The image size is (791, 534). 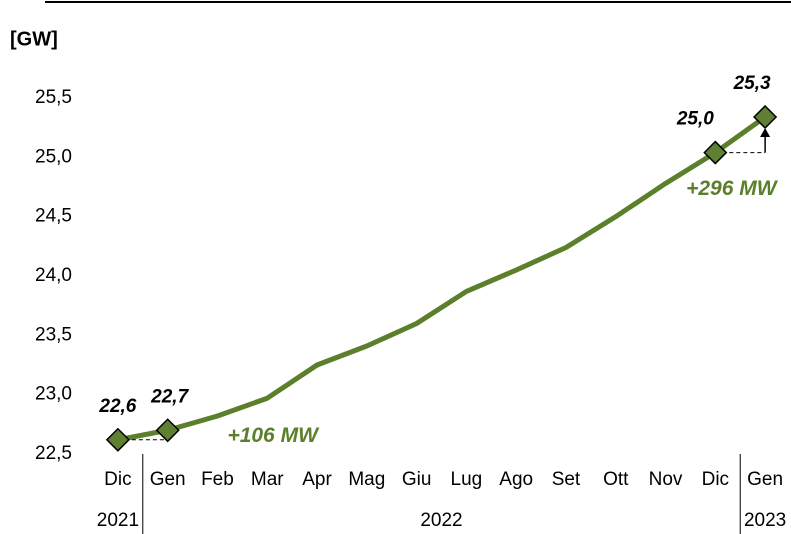 What do you see at coordinates (53, 97) in the screenshot?
I see `y-tick-label: 25,5` at bounding box center [53, 97].